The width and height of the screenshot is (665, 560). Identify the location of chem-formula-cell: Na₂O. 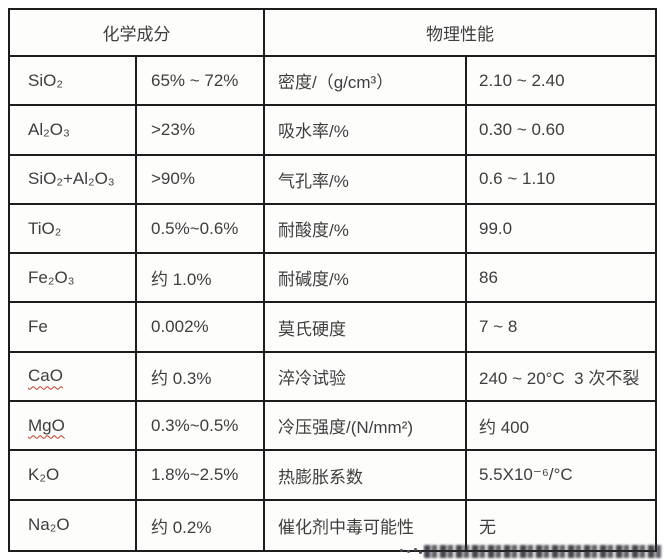
(73, 525).